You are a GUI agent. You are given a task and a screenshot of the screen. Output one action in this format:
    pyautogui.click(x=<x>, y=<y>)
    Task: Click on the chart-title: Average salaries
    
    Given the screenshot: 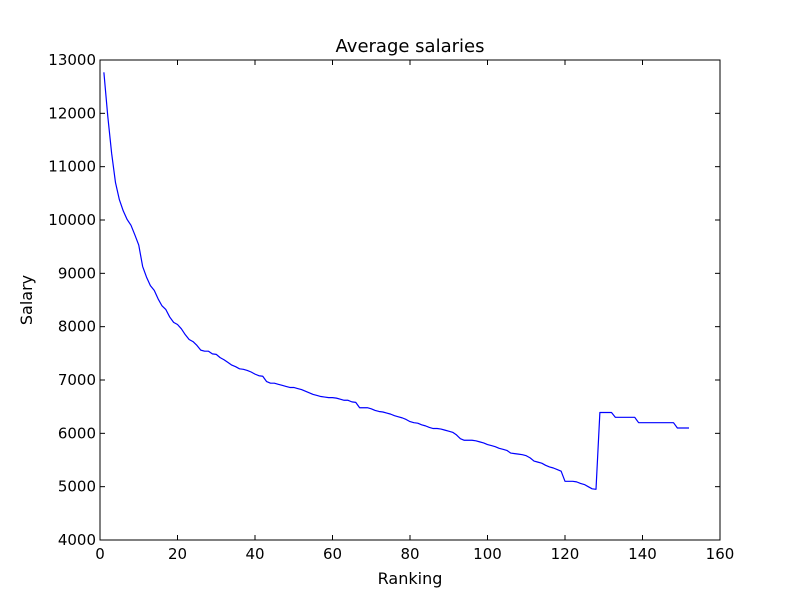 What is the action you would take?
    pyautogui.click(x=410, y=46)
    